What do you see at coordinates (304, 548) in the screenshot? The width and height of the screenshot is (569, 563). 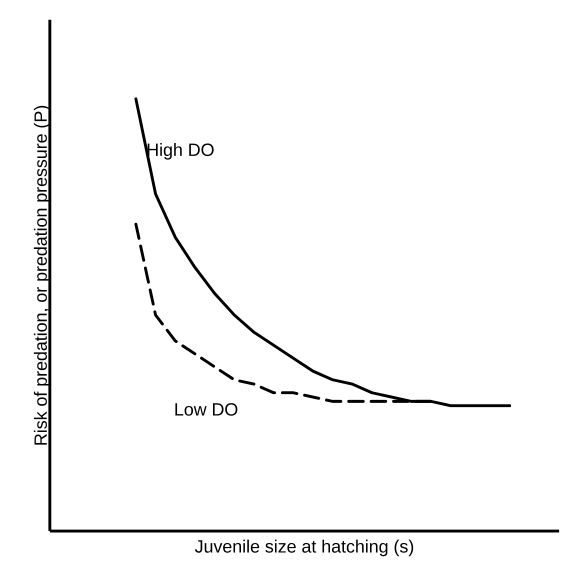 I see `x-axis-title: Juvenile size at hatching (s)` at bounding box center [304, 548].